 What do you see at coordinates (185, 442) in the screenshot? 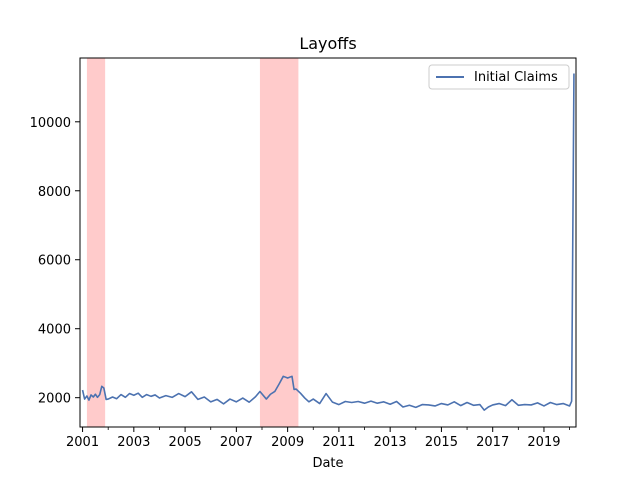
I see `x-tick-label: 2005` at bounding box center [185, 442].